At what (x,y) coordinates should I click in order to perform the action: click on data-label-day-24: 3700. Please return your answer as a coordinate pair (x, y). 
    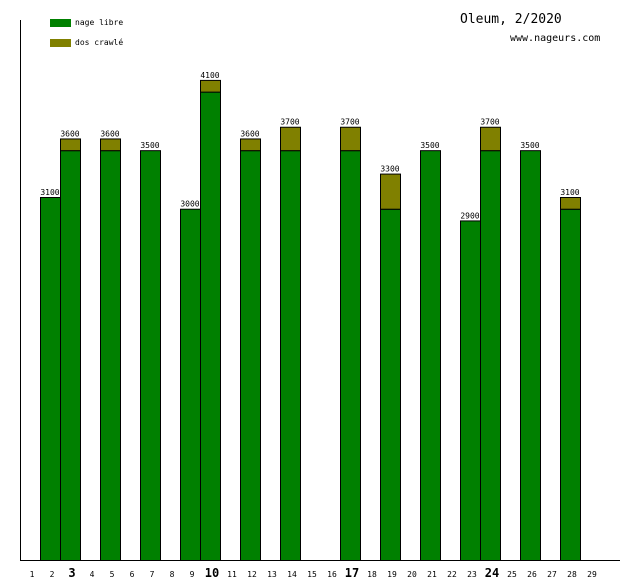
    Looking at the image, I should click on (489, 122).